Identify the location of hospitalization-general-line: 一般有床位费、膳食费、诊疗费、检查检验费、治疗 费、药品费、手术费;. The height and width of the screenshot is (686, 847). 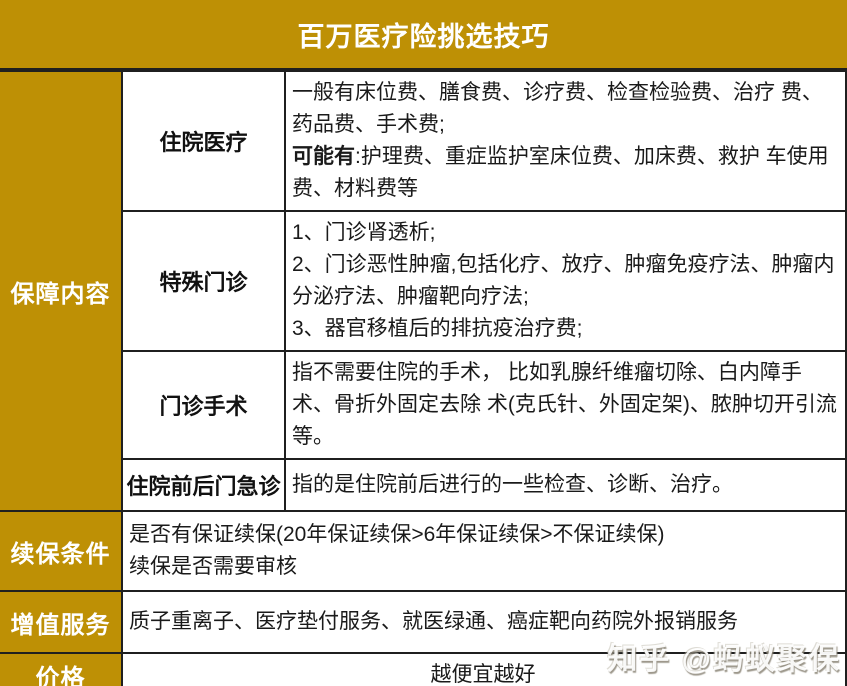
(557, 108).